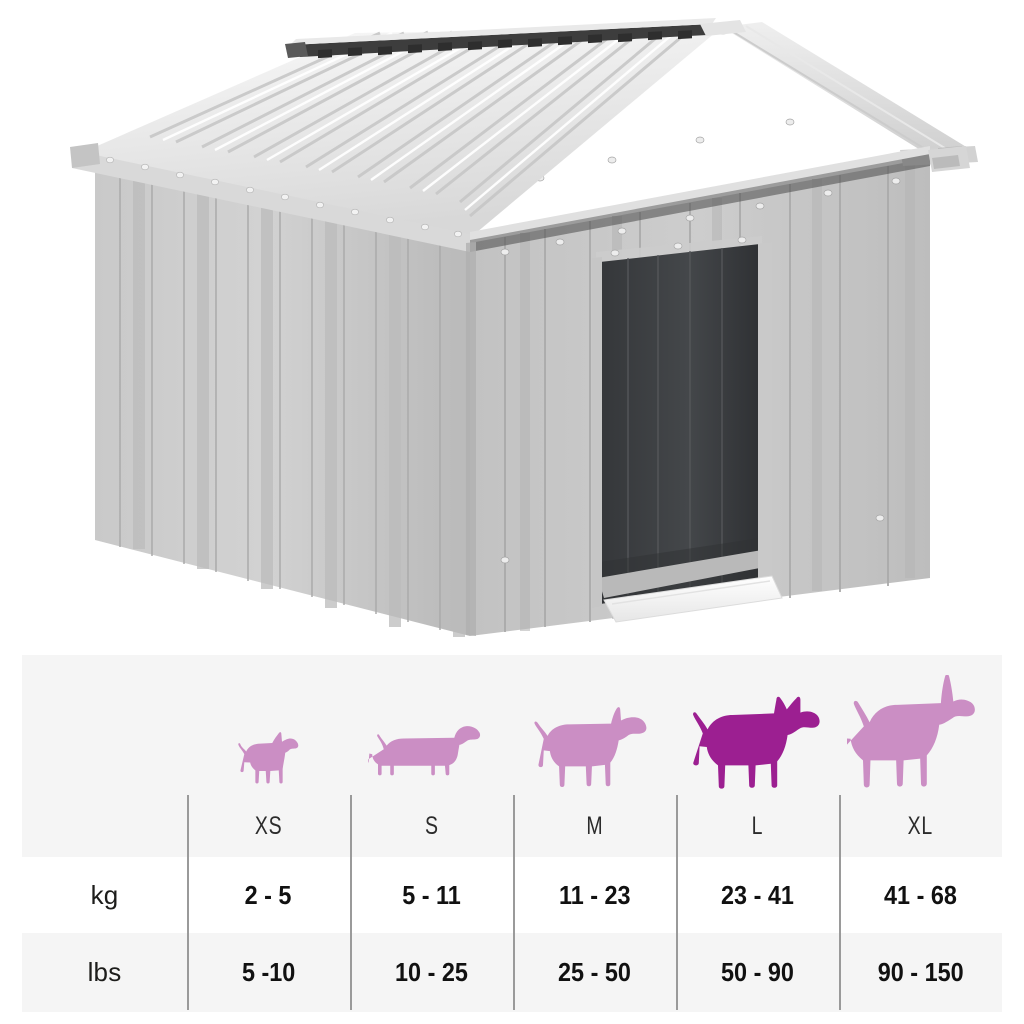 Image resolution: width=1024 pixels, height=1024 pixels. What do you see at coordinates (589, 747) in the screenshot?
I see `dog-silhouette-bull-terrier-icon` at bounding box center [589, 747].